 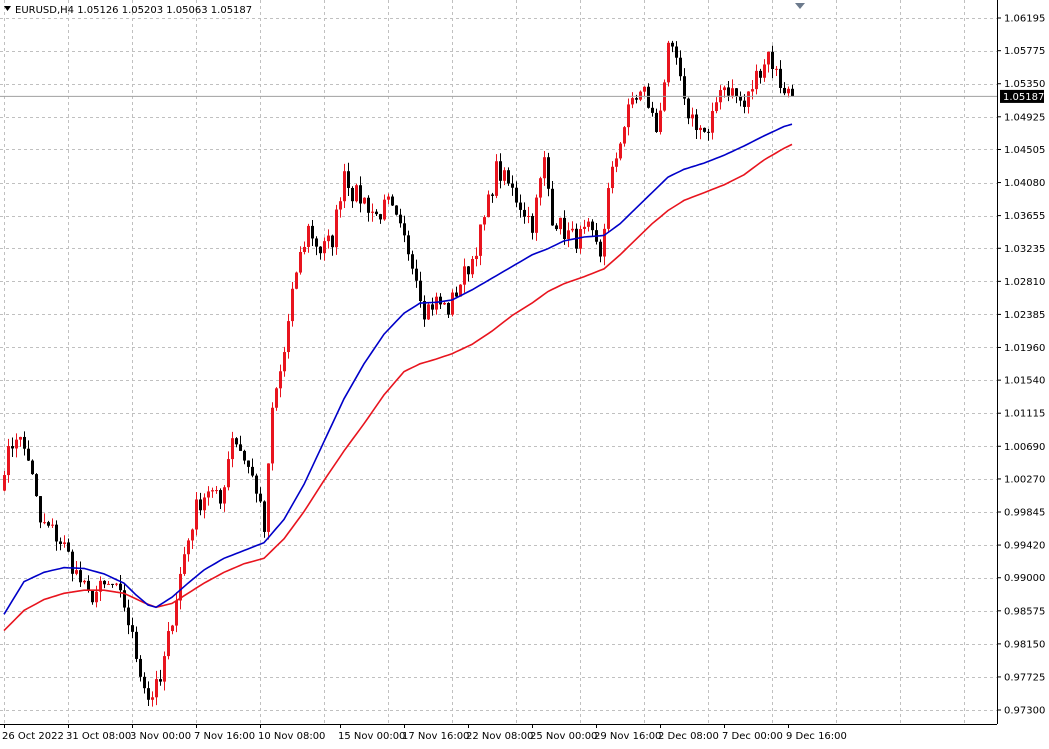 I want to click on symbol-menu-icon, so click(x=7, y=8).